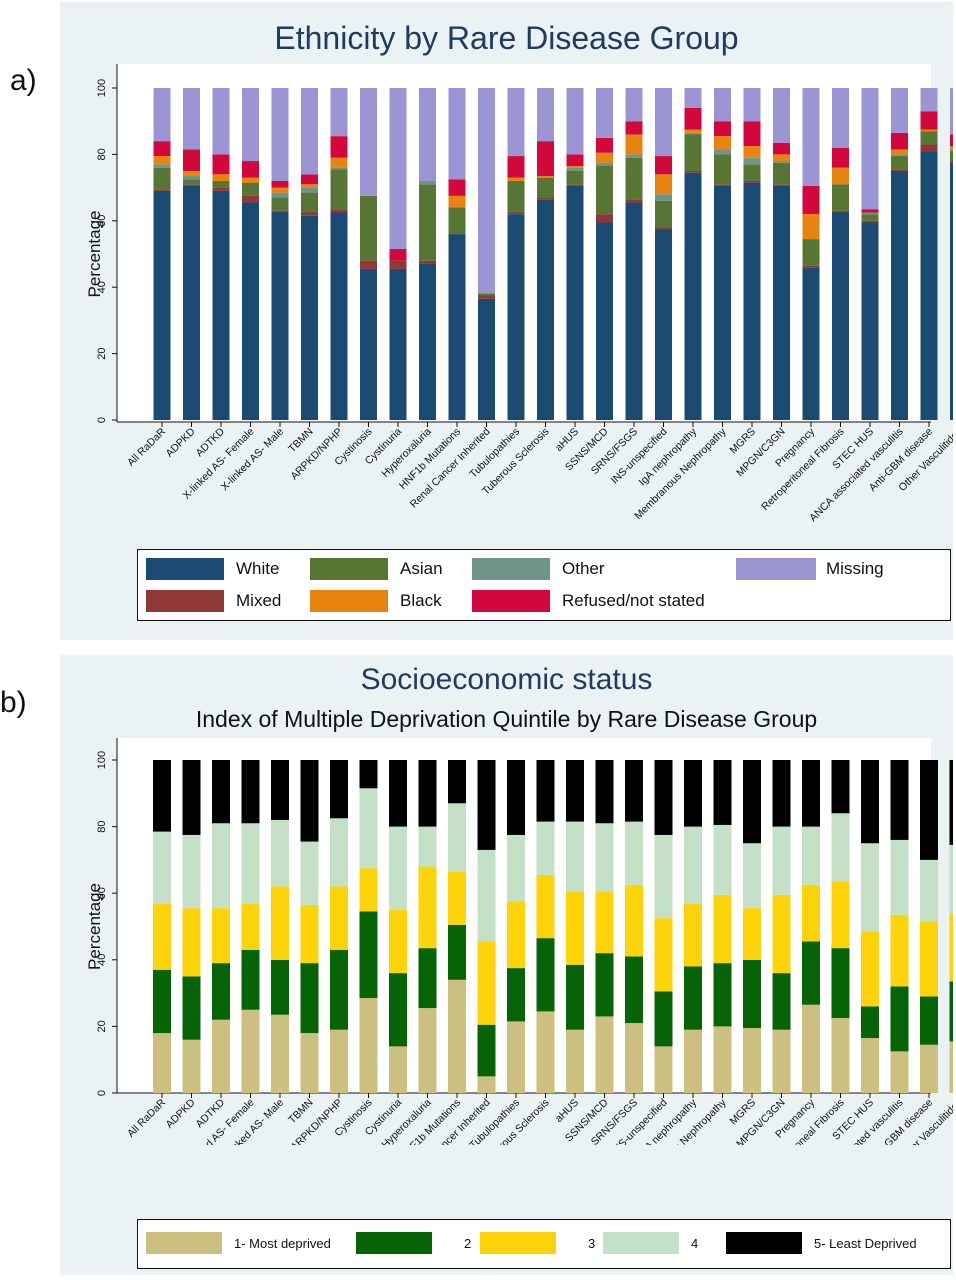  I want to click on panel-a-letter: a), so click(23, 80).